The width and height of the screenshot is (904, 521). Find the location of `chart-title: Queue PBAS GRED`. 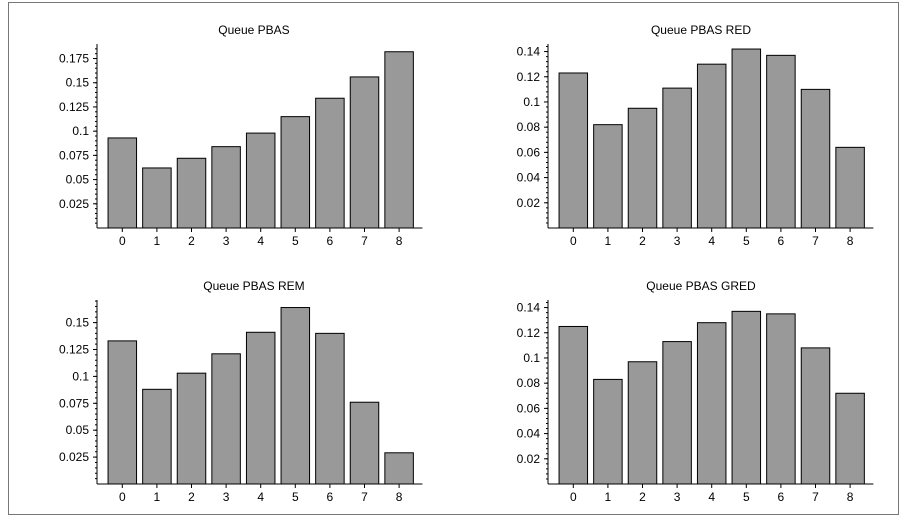

chart-title: Queue PBAS GRED is located at coordinates (701, 286).